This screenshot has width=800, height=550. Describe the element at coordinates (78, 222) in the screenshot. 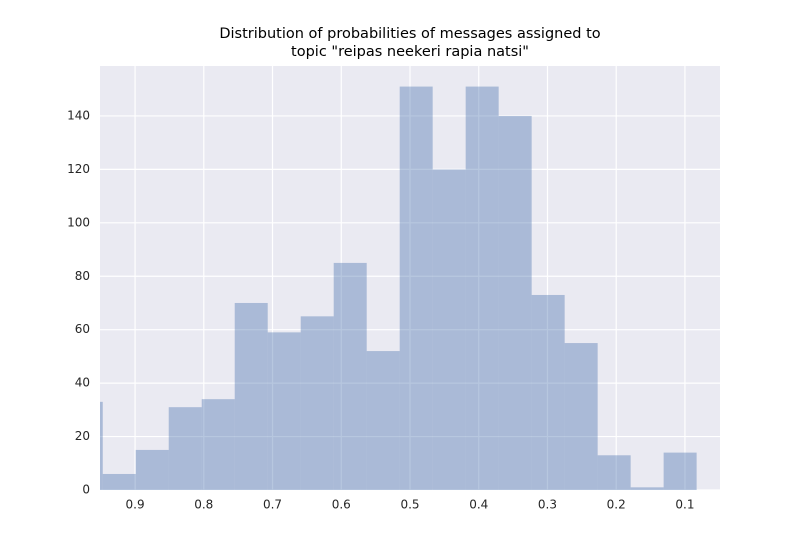

I see `y-tick-label: 100` at that location.